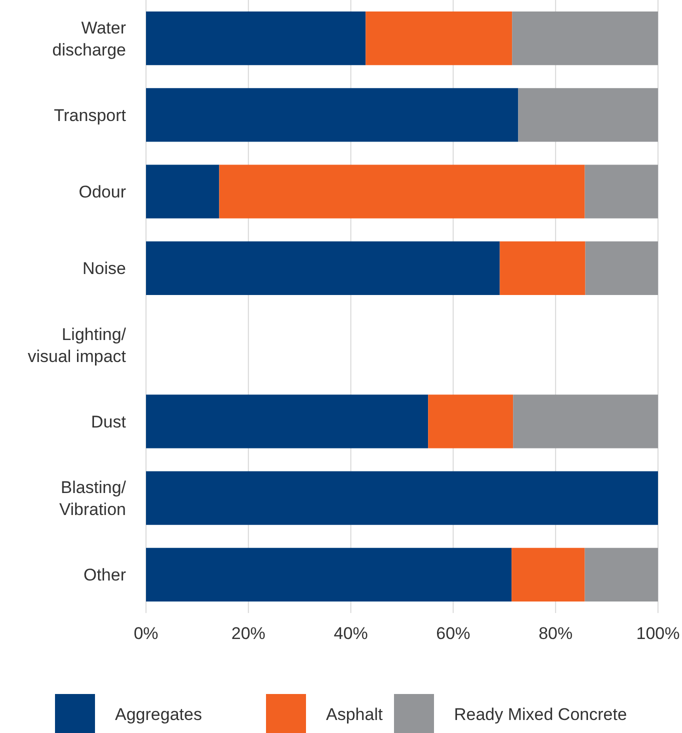  What do you see at coordinates (102, 192) in the screenshot?
I see `y-tick-label: Odour` at bounding box center [102, 192].